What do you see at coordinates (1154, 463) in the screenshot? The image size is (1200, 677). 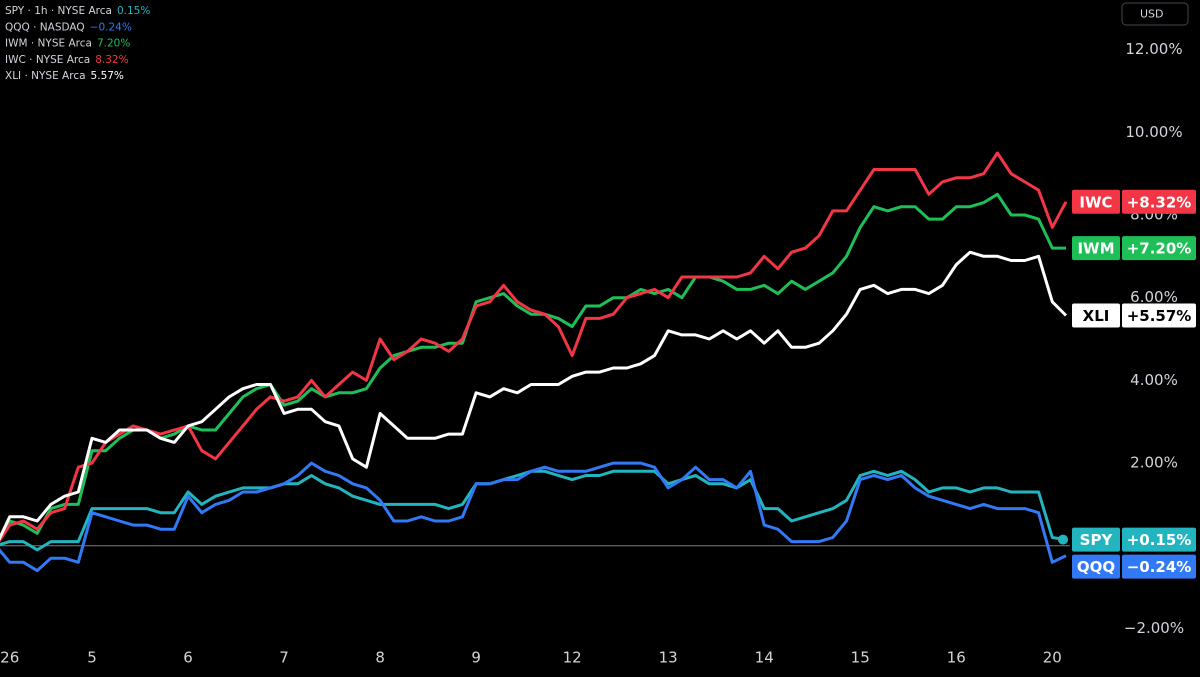 I see `y-tick-label: 2.00%` at bounding box center [1154, 463].